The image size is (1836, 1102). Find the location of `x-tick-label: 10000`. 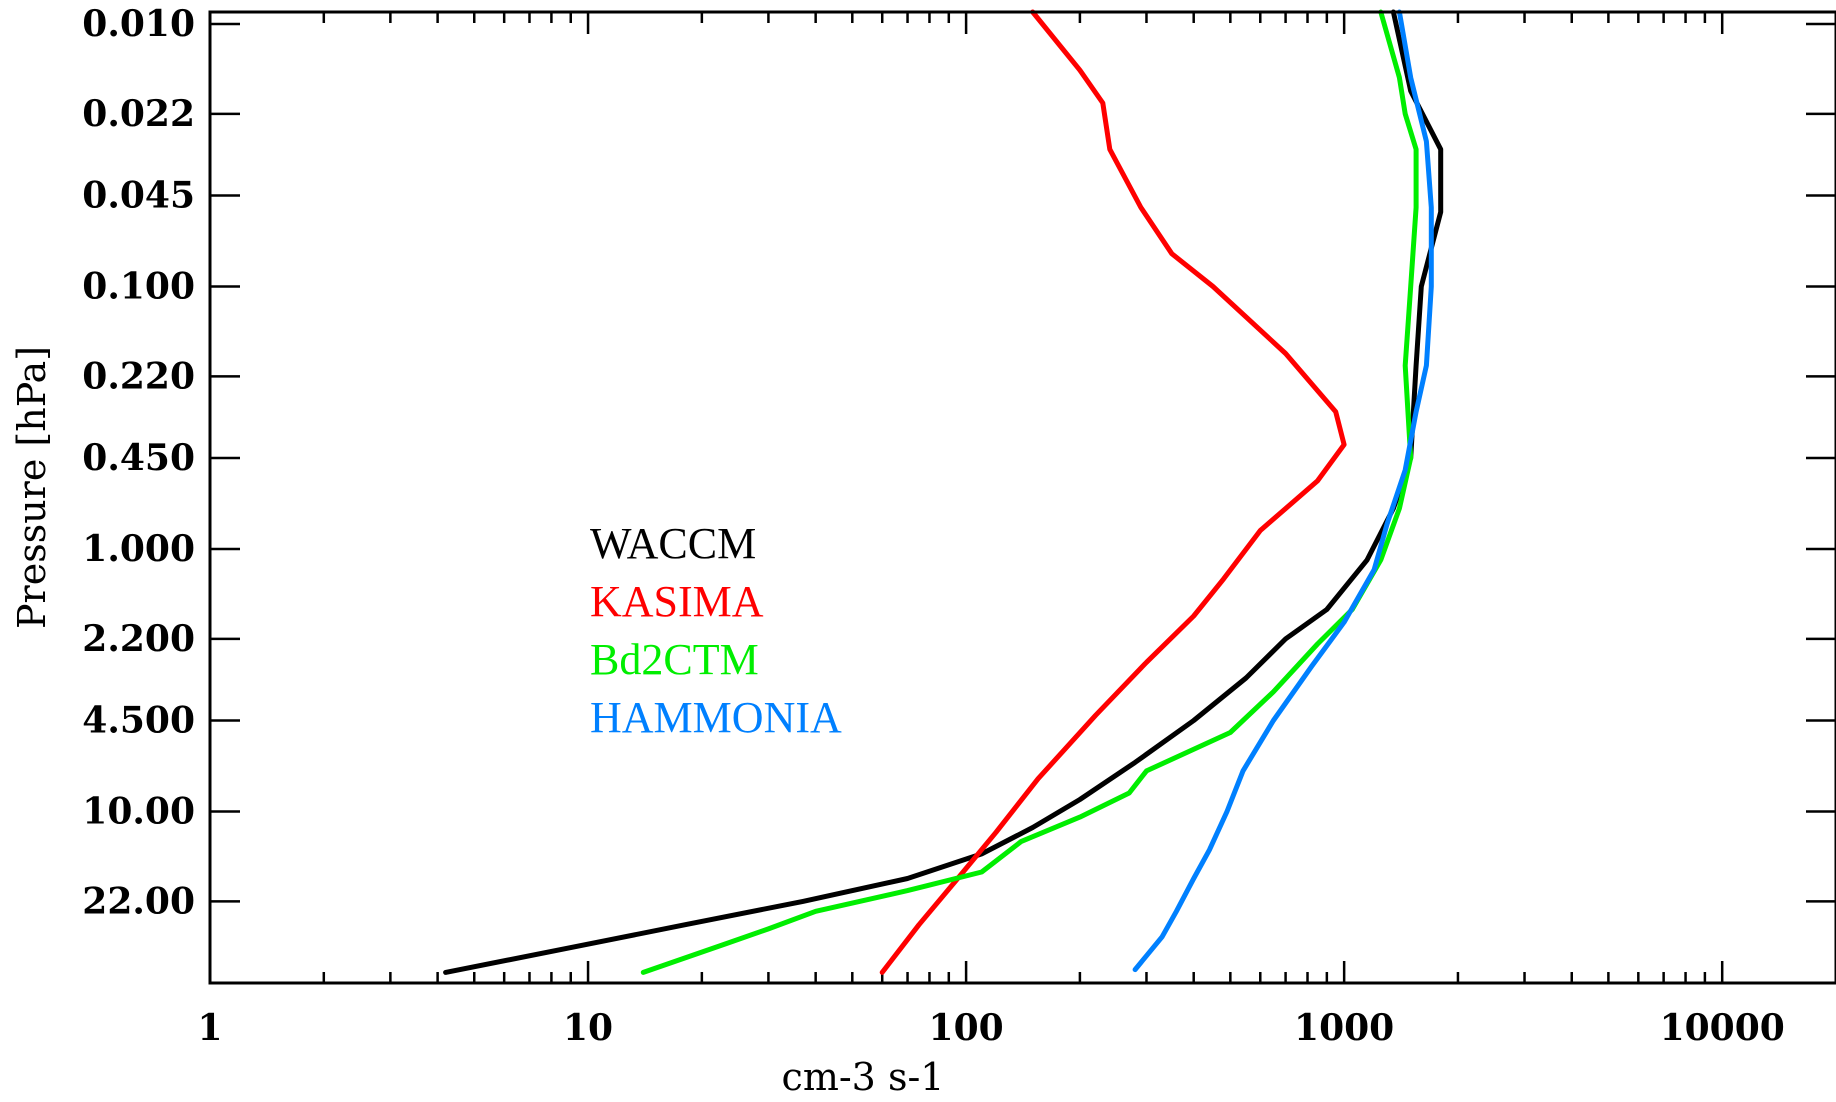

x-tick-label: 10000 is located at coordinates (1722, 1028).